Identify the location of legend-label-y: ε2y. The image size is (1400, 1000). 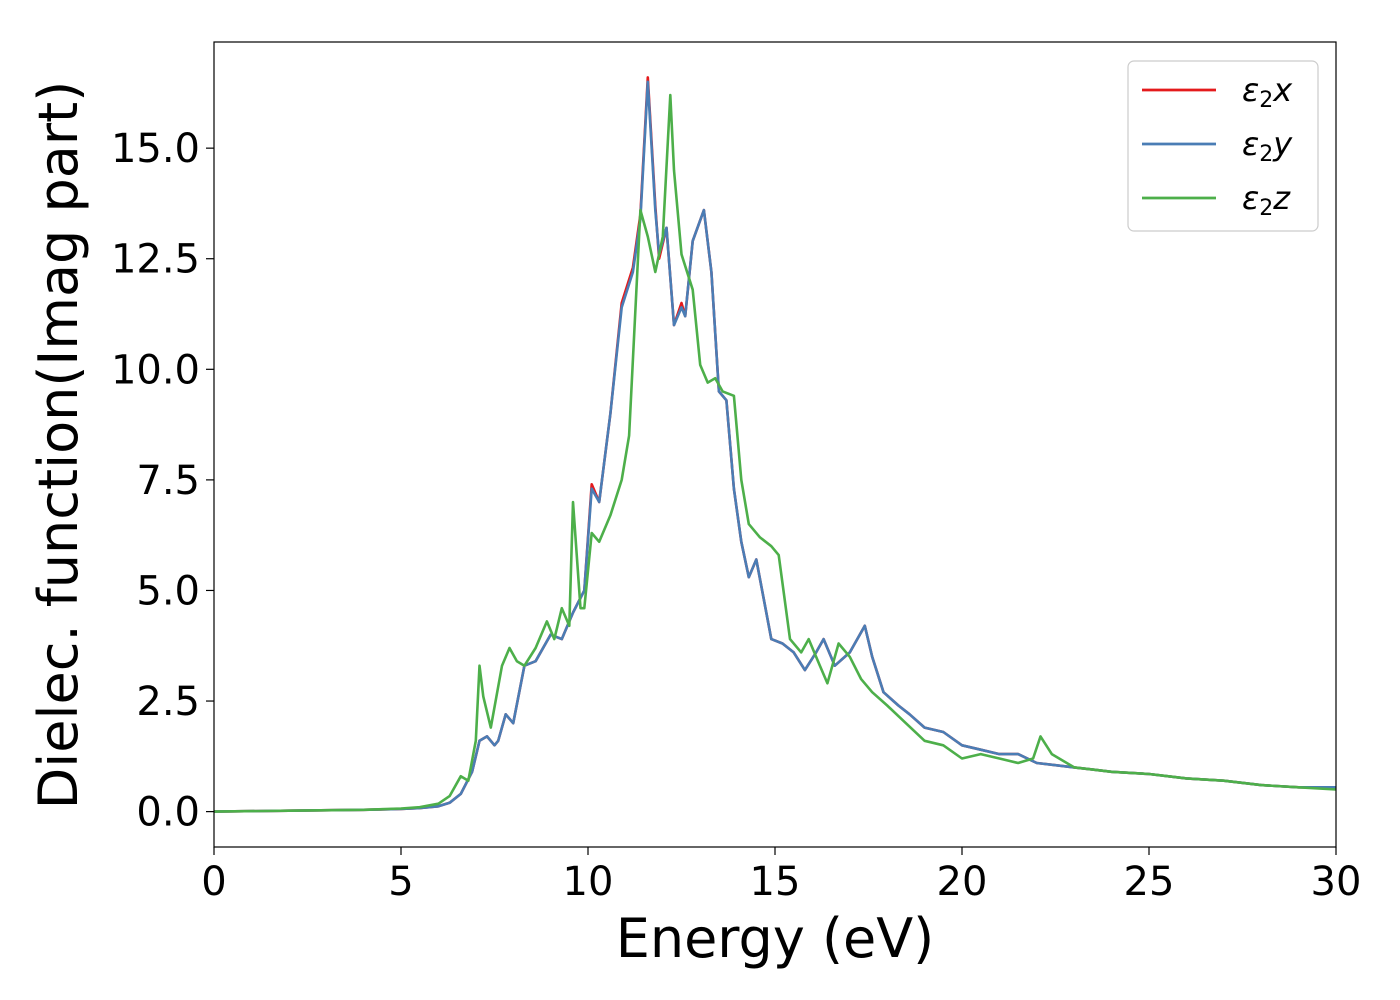
(1267, 146).